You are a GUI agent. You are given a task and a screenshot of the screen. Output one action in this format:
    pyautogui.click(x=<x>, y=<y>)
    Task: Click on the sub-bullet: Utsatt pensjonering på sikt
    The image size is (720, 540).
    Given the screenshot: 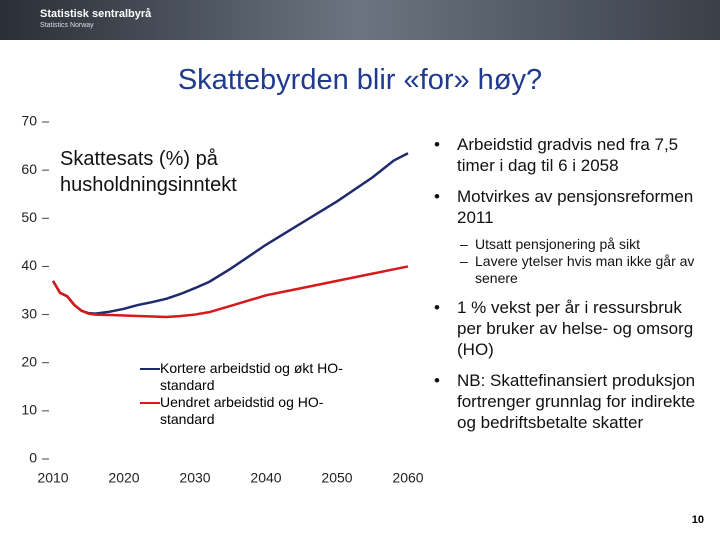 What is the action you would take?
    pyautogui.click(x=565, y=244)
    